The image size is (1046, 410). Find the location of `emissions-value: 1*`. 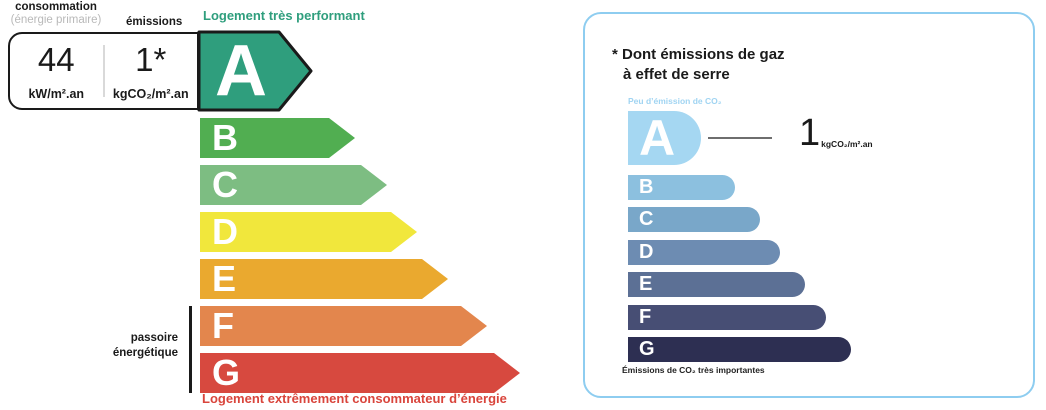

emissions-value: 1* is located at coordinates (151, 59).